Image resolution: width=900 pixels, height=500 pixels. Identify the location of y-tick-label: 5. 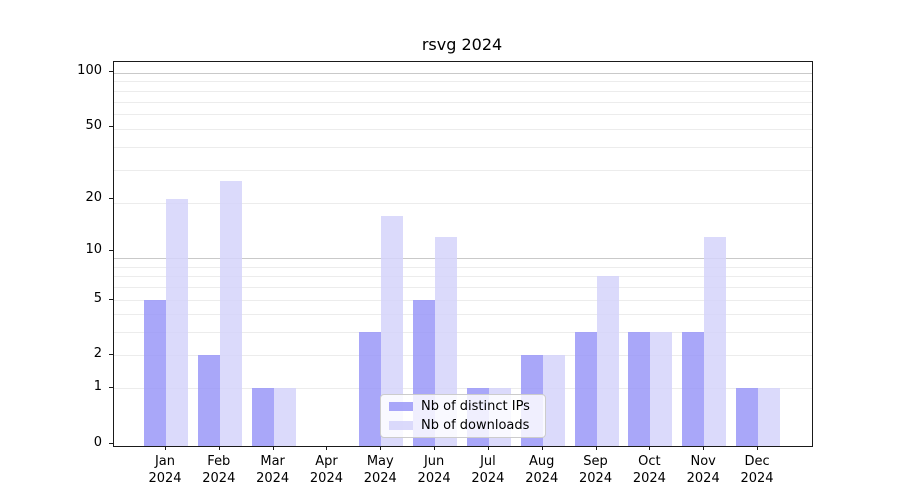
(97, 298).